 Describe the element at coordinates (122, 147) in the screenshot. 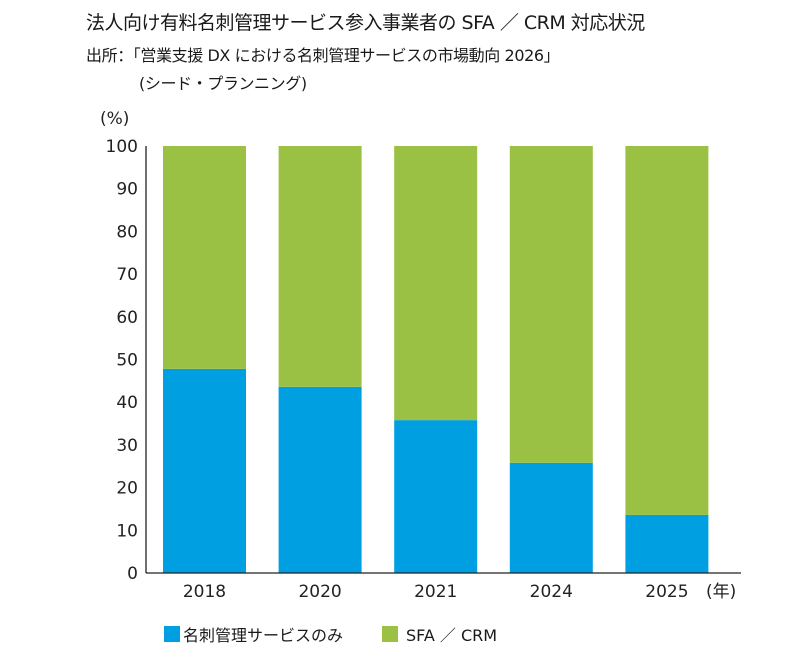

I see `y-tick-label: 100` at that location.